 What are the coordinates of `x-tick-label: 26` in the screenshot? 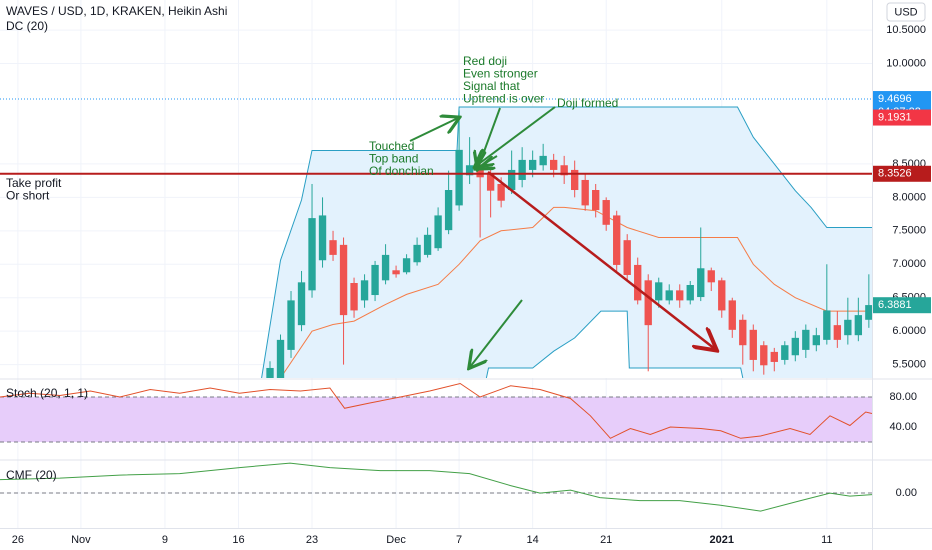 It's located at (18, 540).